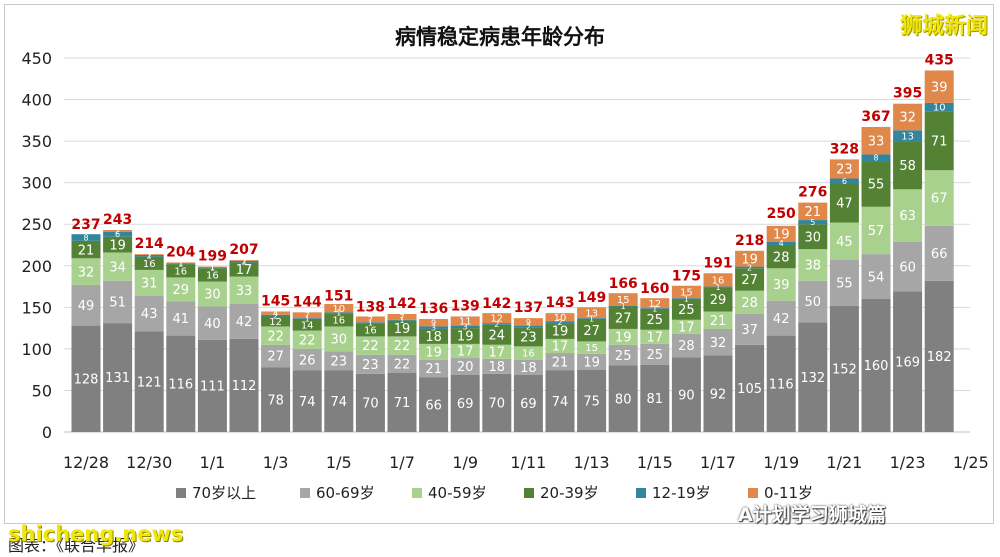  Describe the element at coordinates (569, 493) in the screenshot. I see `legend-label: 20-39岁` at that location.